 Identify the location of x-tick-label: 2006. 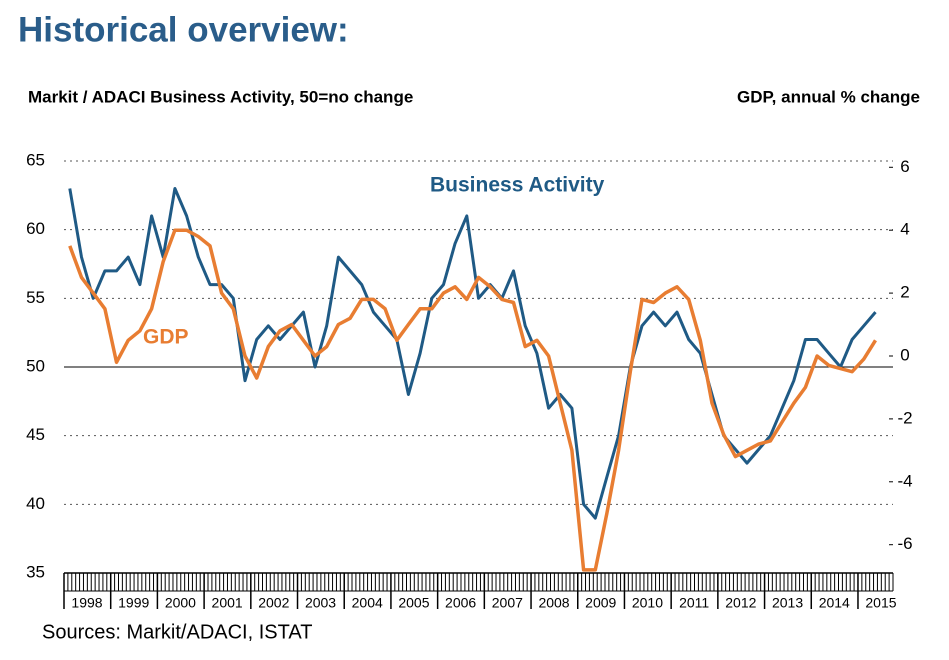
(460, 603).